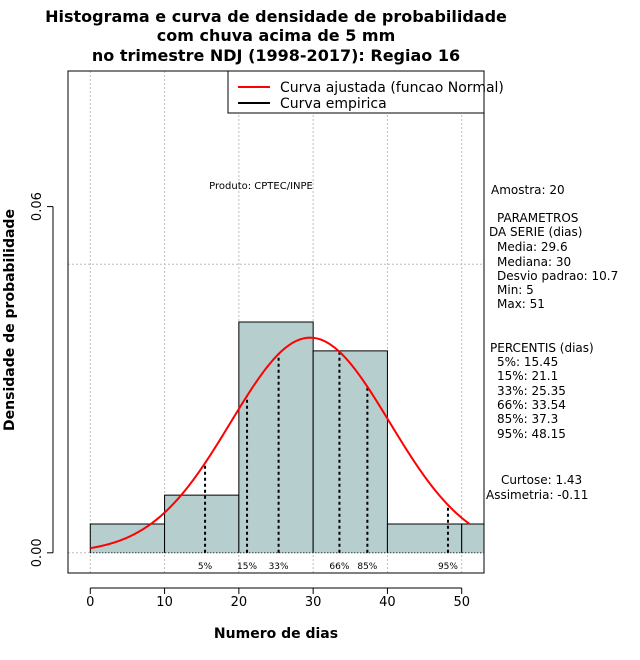 This screenshot has width=640, height=660. I want to click on param-stddev: Desvio padrao: 10.7, so click(557, 276).